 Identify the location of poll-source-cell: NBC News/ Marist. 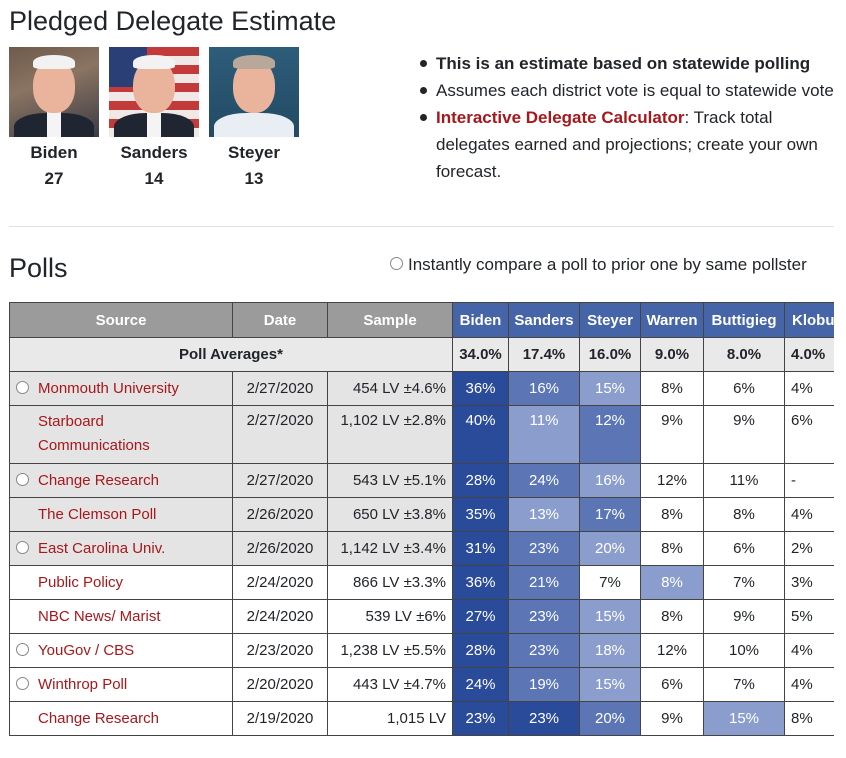
(121, 616).